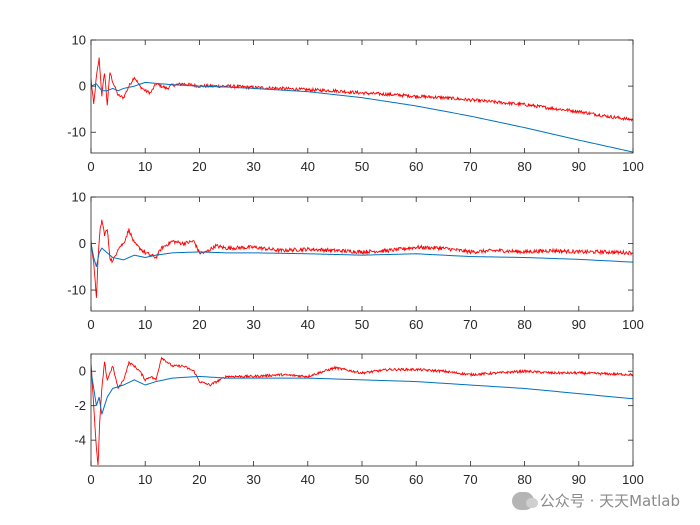  I want to click on y-tick-label: -4, so click(80, 440).